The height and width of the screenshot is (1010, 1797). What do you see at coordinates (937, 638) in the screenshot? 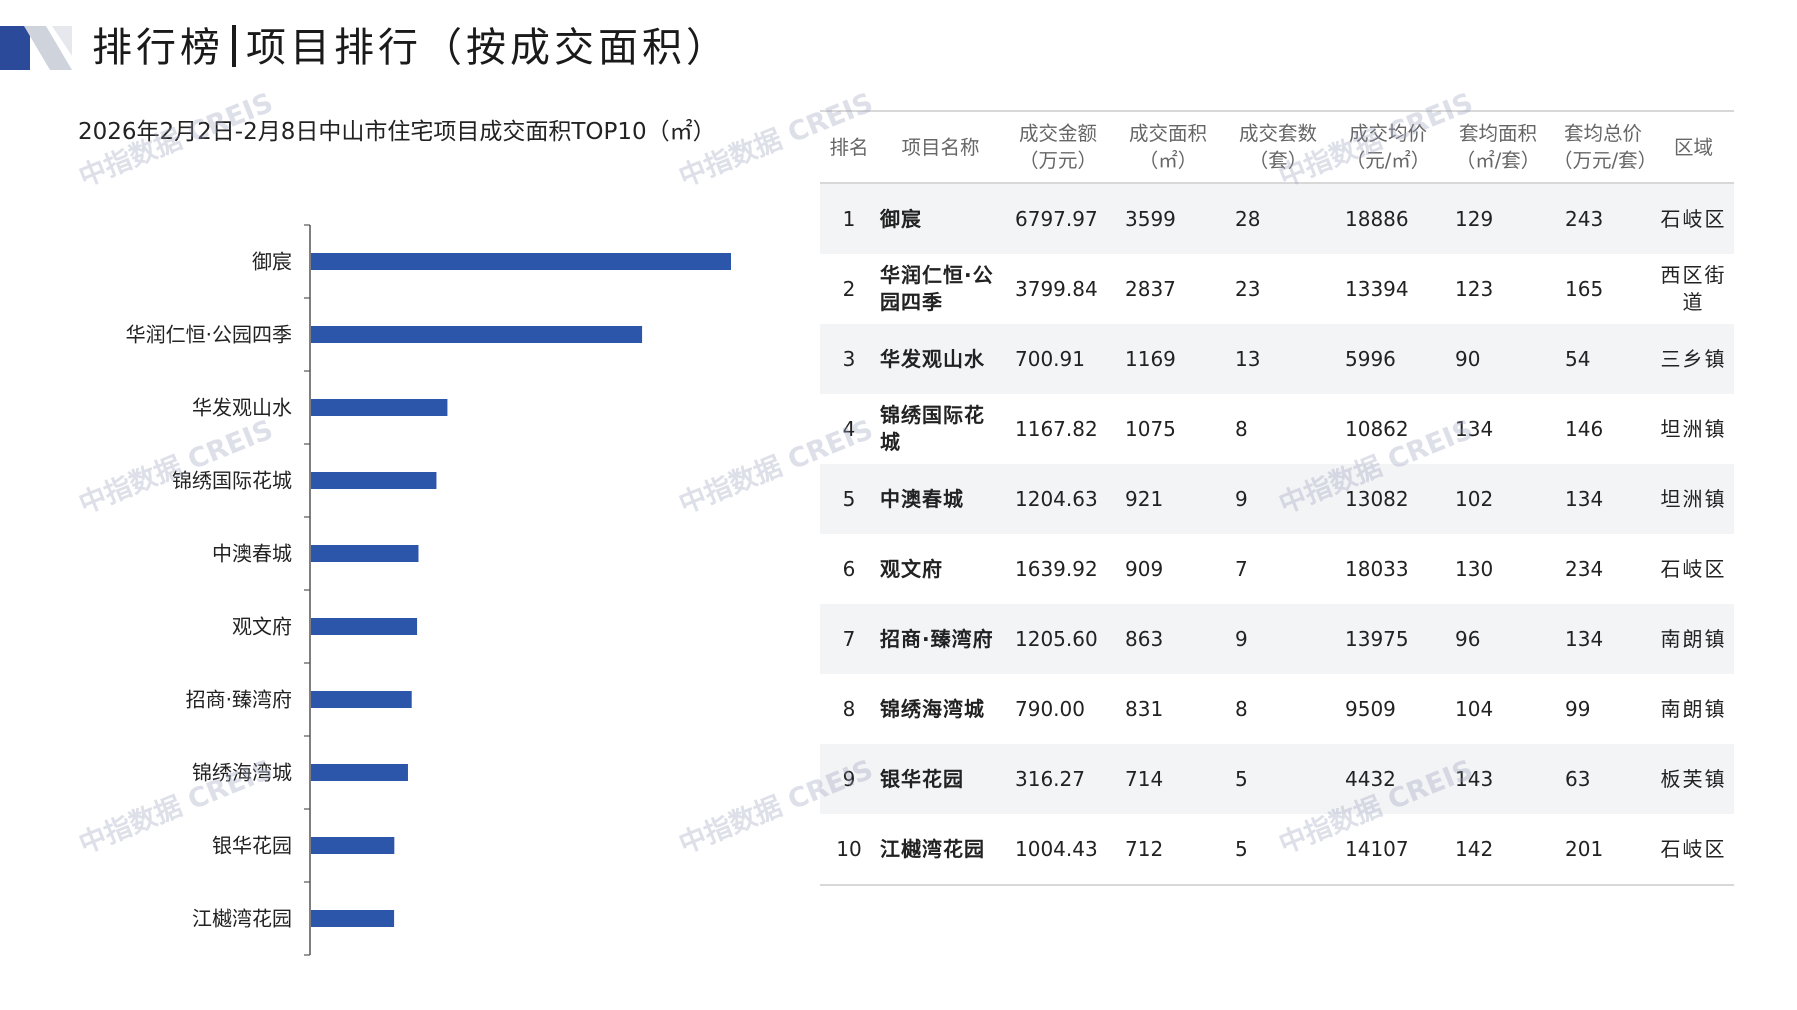
I see `project-name-cell: 招商·臻湾府` at bounding box center [937, 638].